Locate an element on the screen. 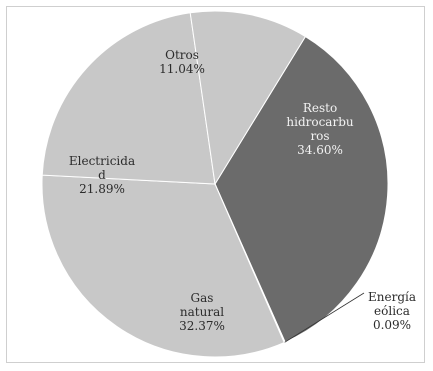 This screenshot has height=371, width=433. slice-name-line-1-0: Energía is located at coordinates (392, 297).